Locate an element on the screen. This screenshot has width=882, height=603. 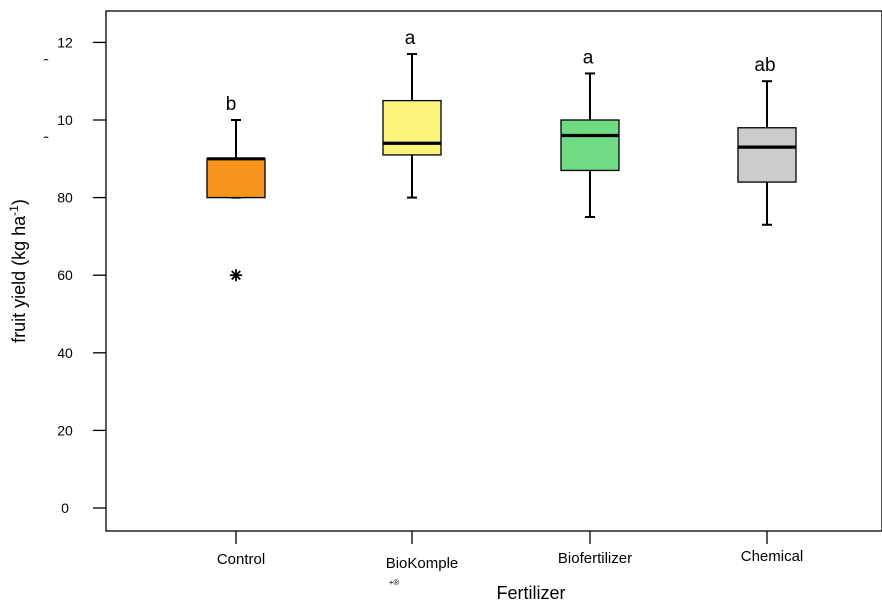
y-tick-label: 20 is located at coordinates (65, 430).